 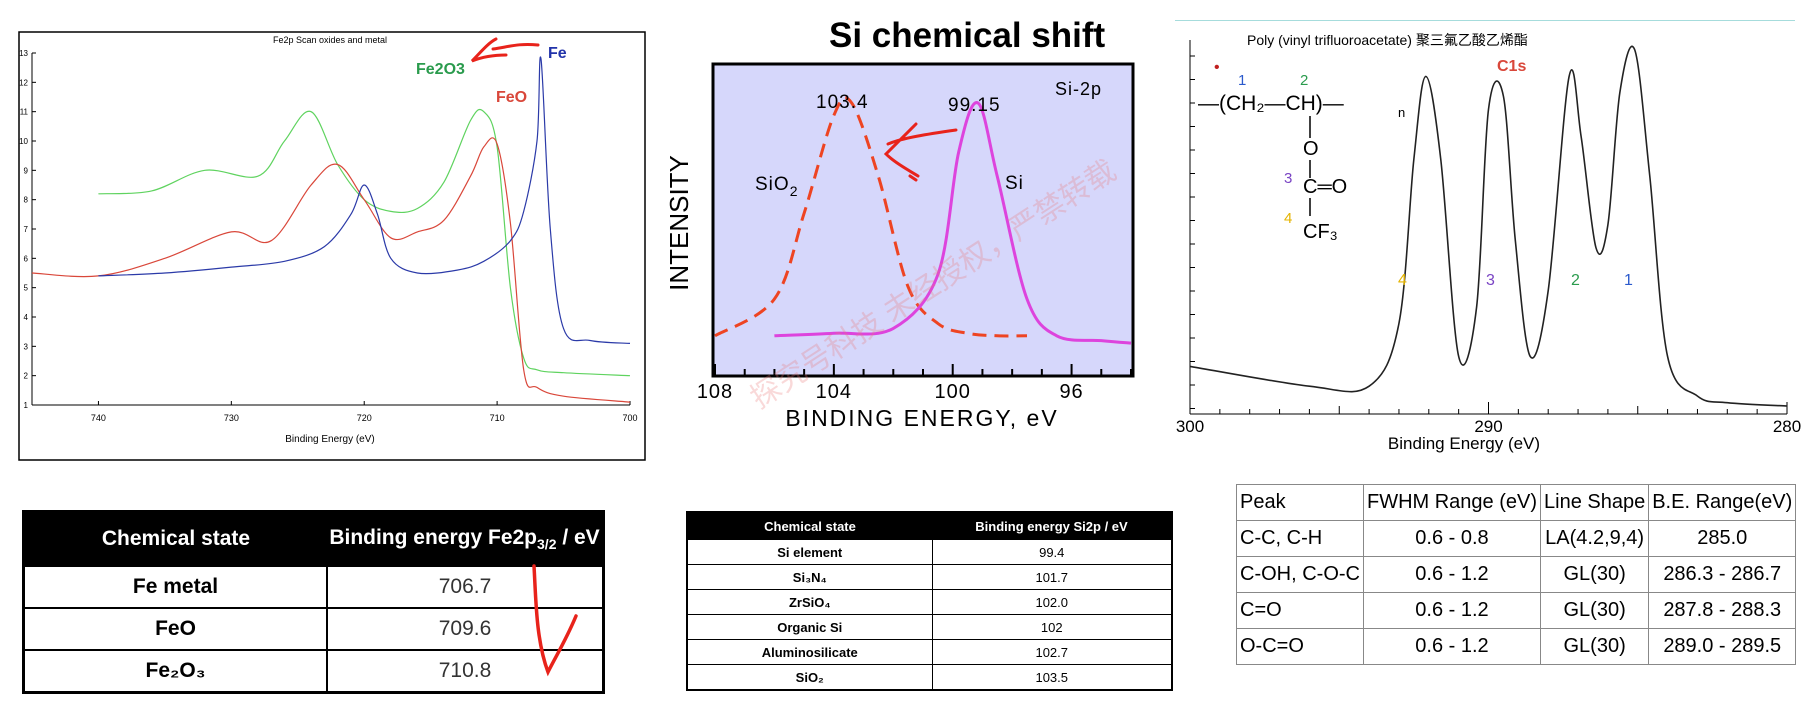 I want to click on c1s-peak-label-4: 4, so click(x=1402, y=280).